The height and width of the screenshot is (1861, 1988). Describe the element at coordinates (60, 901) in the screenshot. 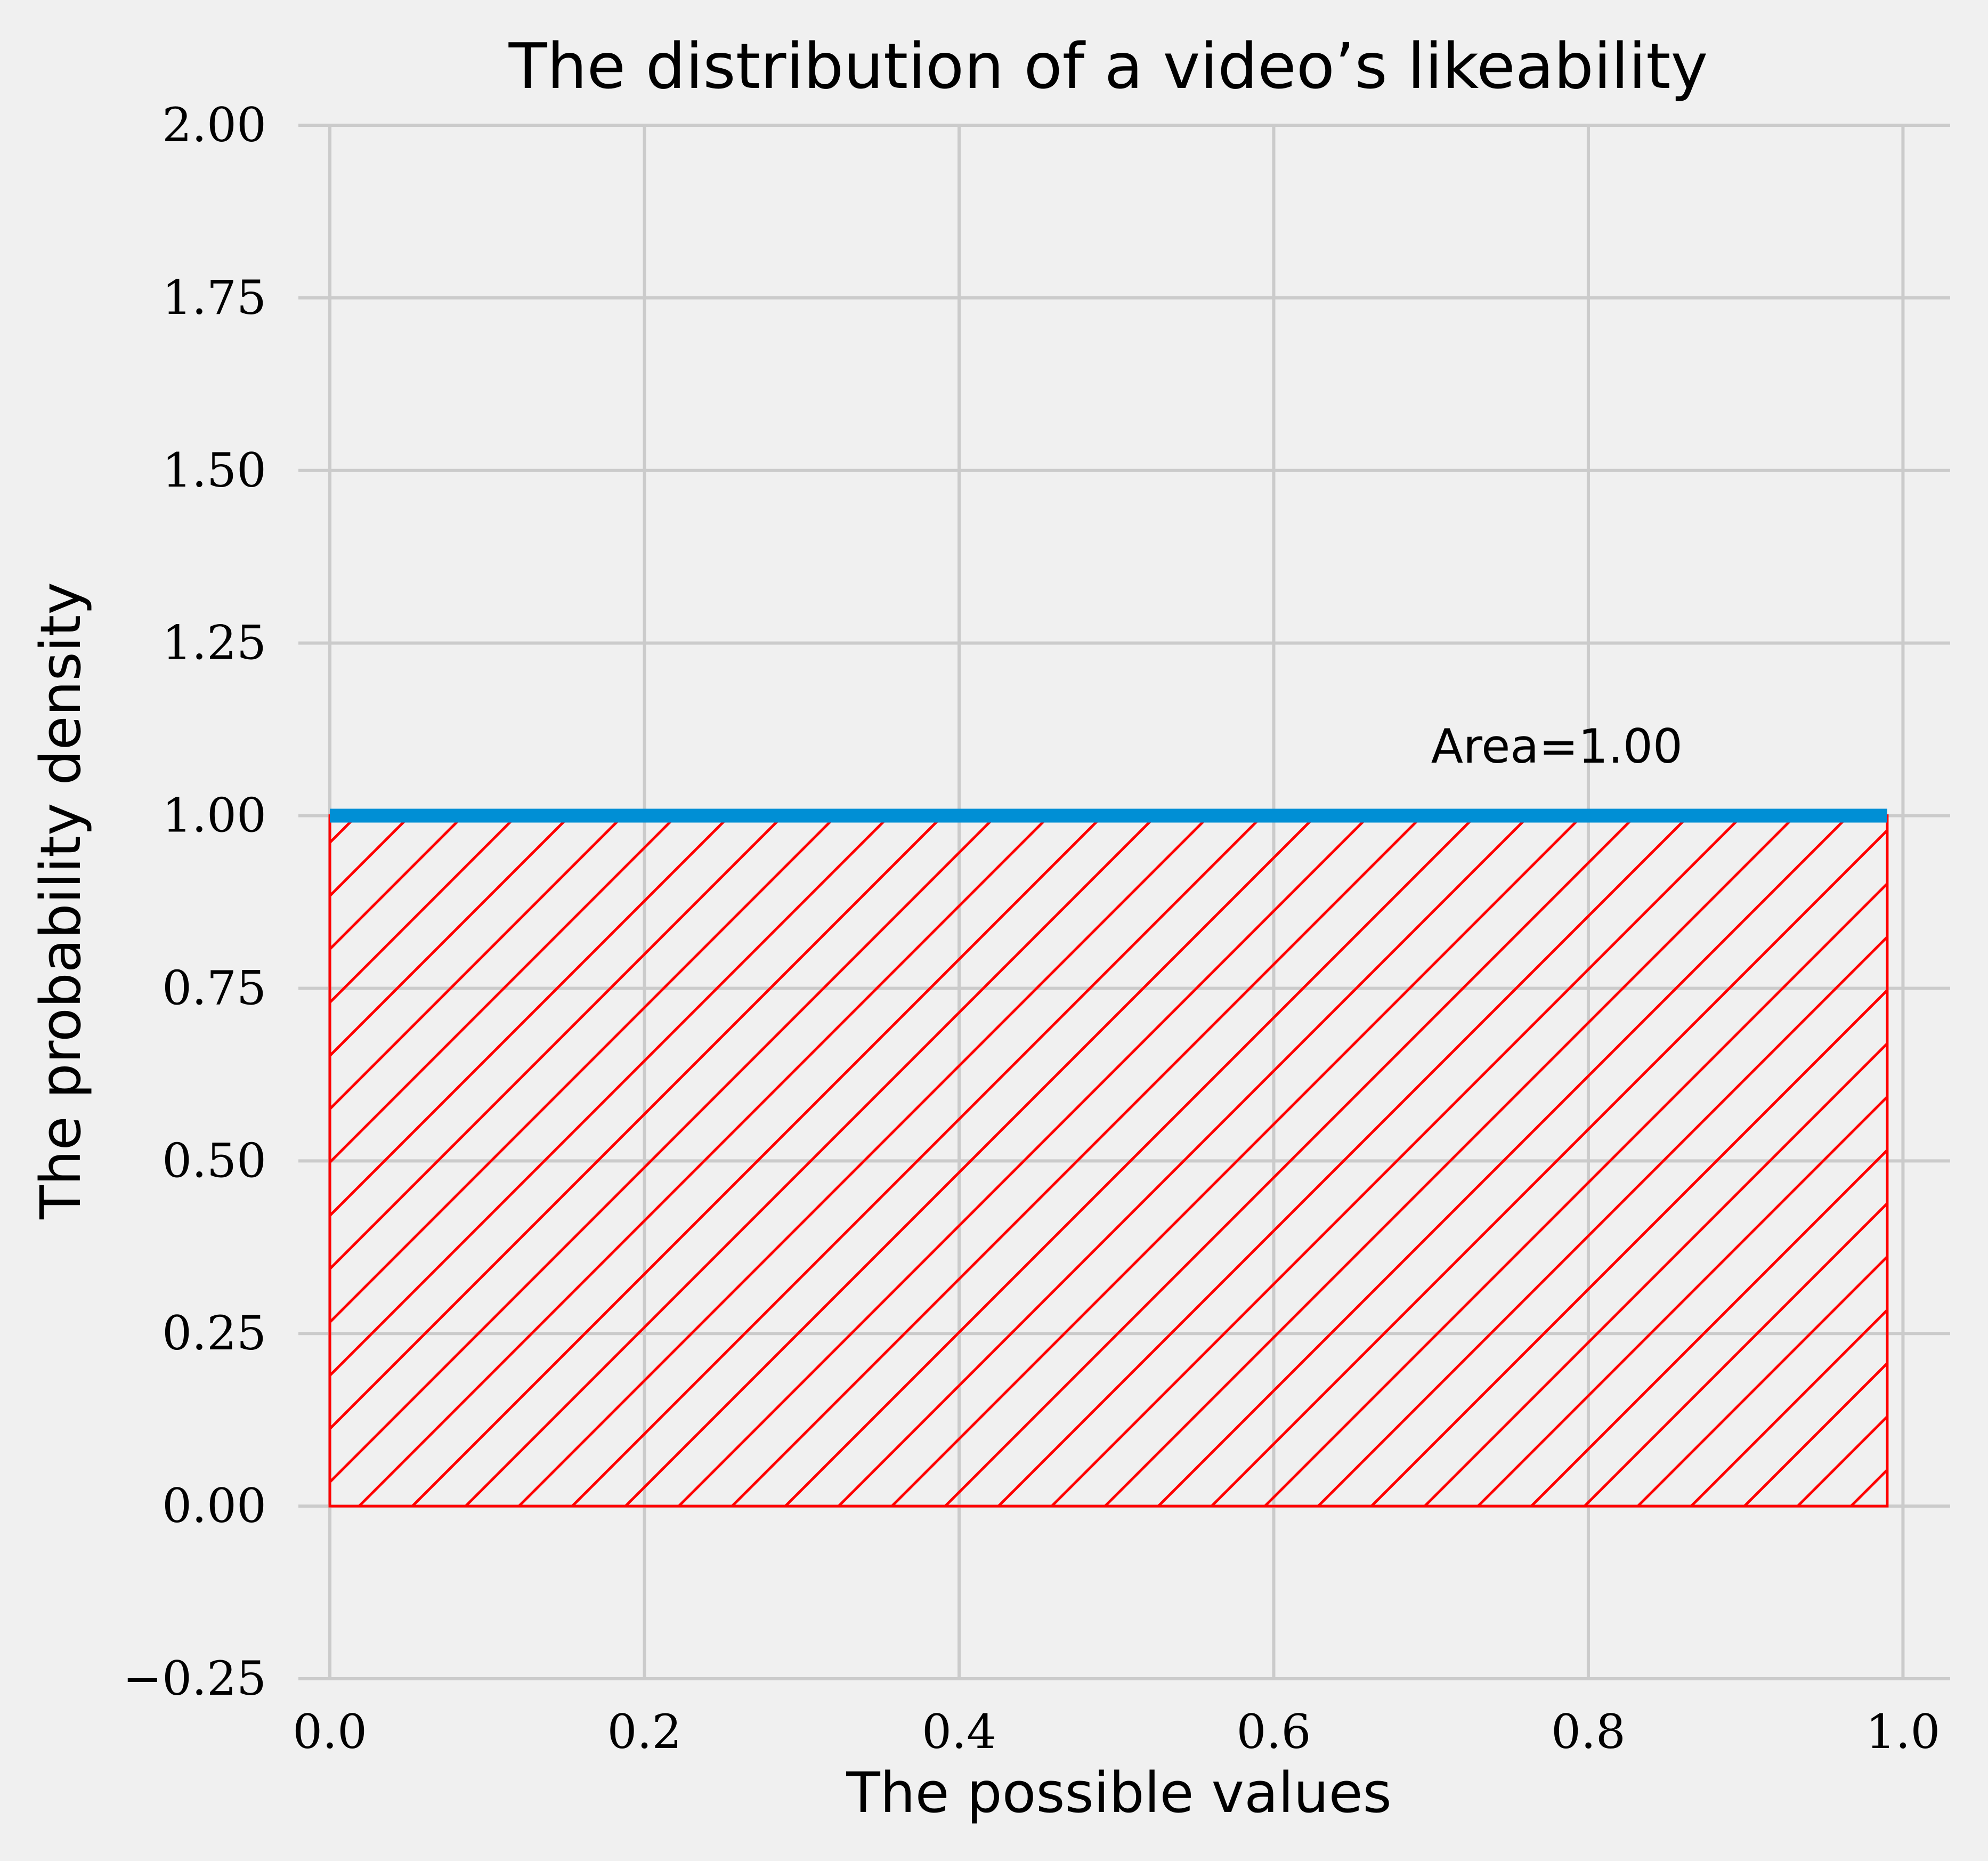

I see `y-axis-label: The probability density` at that location.